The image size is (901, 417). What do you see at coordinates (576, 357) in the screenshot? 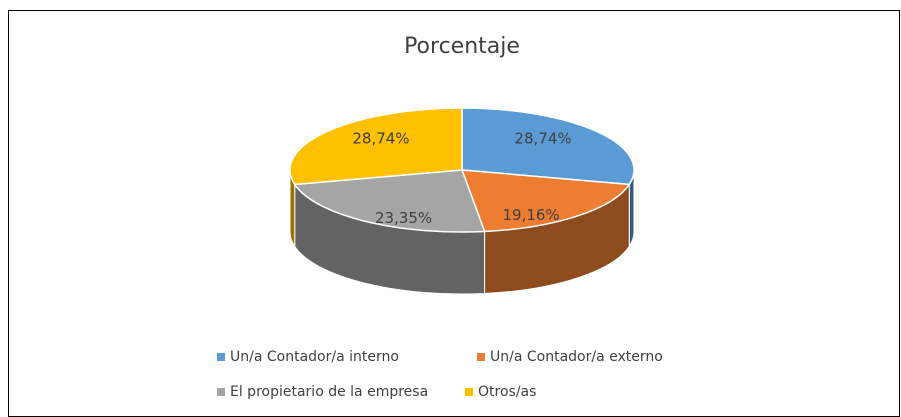
I see `legend-label: Un/a Contador/a externo` at bounding box center [576, 357].